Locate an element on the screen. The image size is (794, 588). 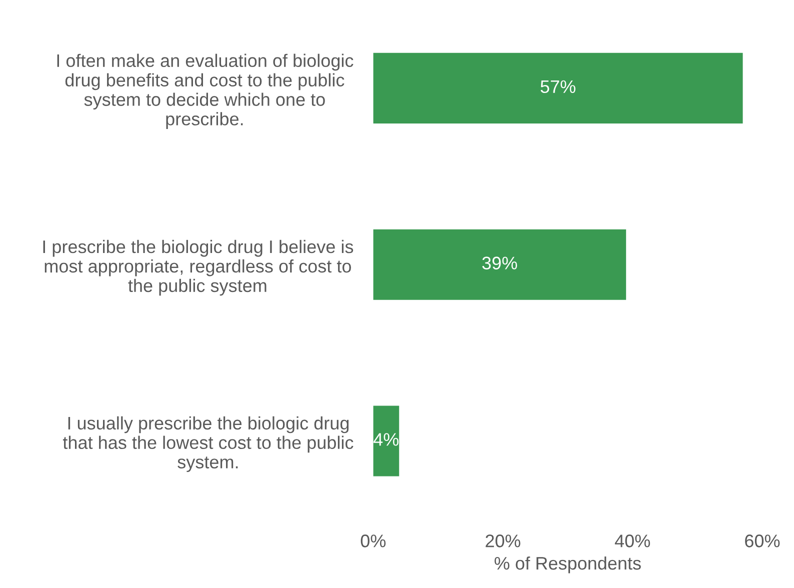
data-label: 39% is located at coordinates (500, 263).